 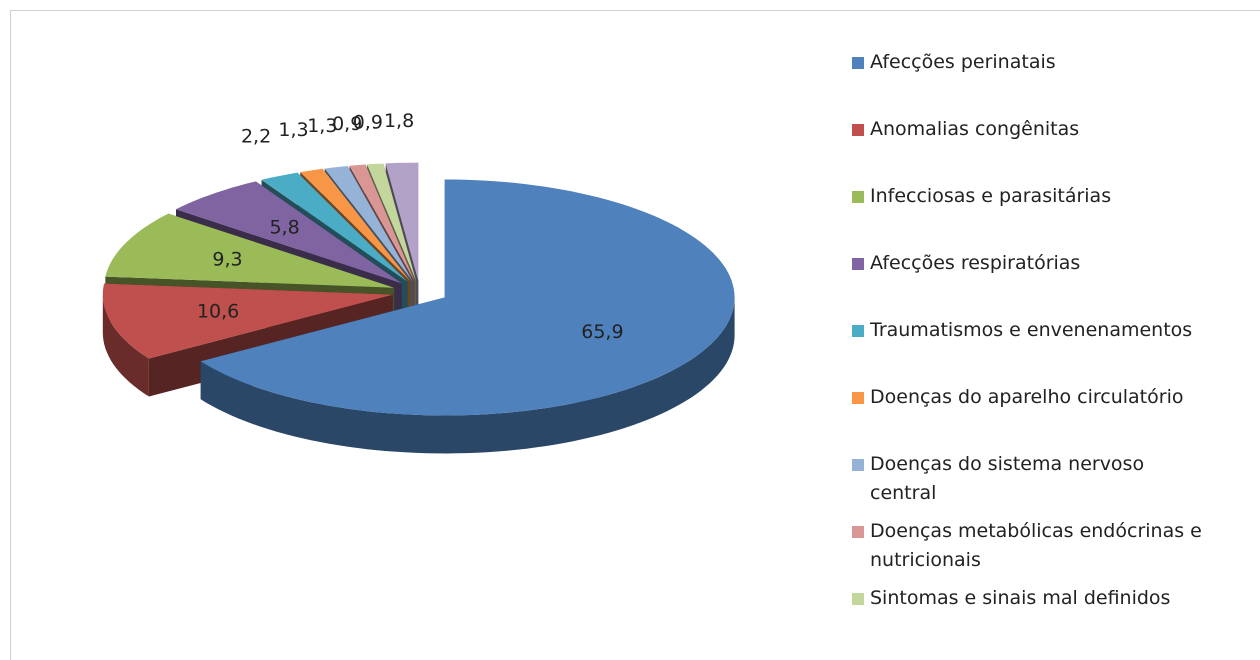 I want to click on legend-item: Anomalias congênitas, so click(x=1052, y=148).